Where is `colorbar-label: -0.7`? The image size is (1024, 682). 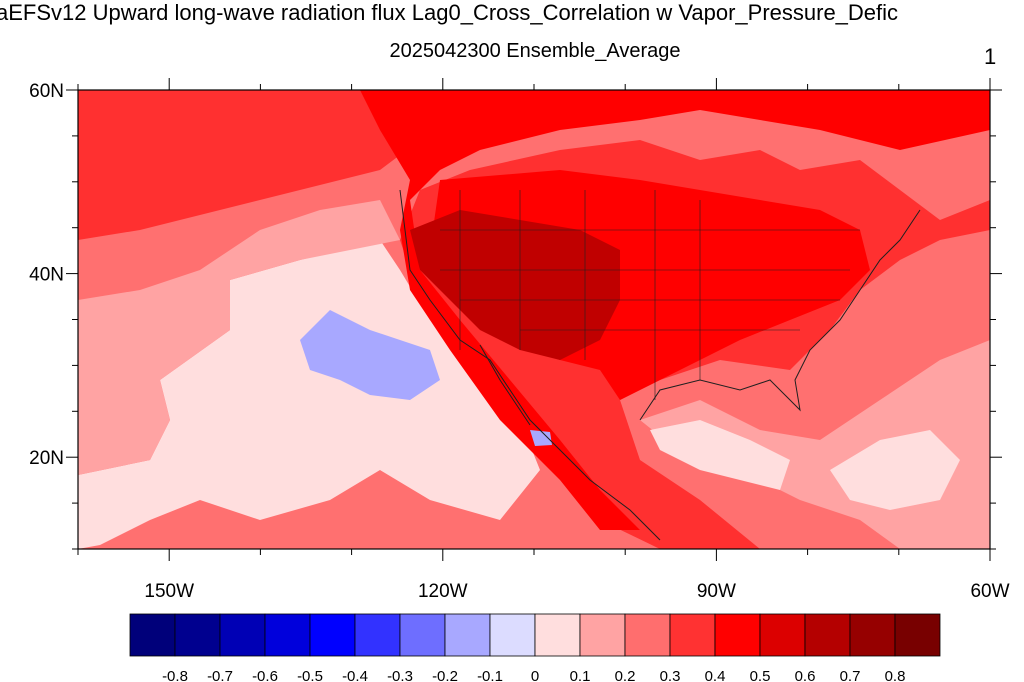
colorbar-label: -0.7 is located at coordinates (220, 675).